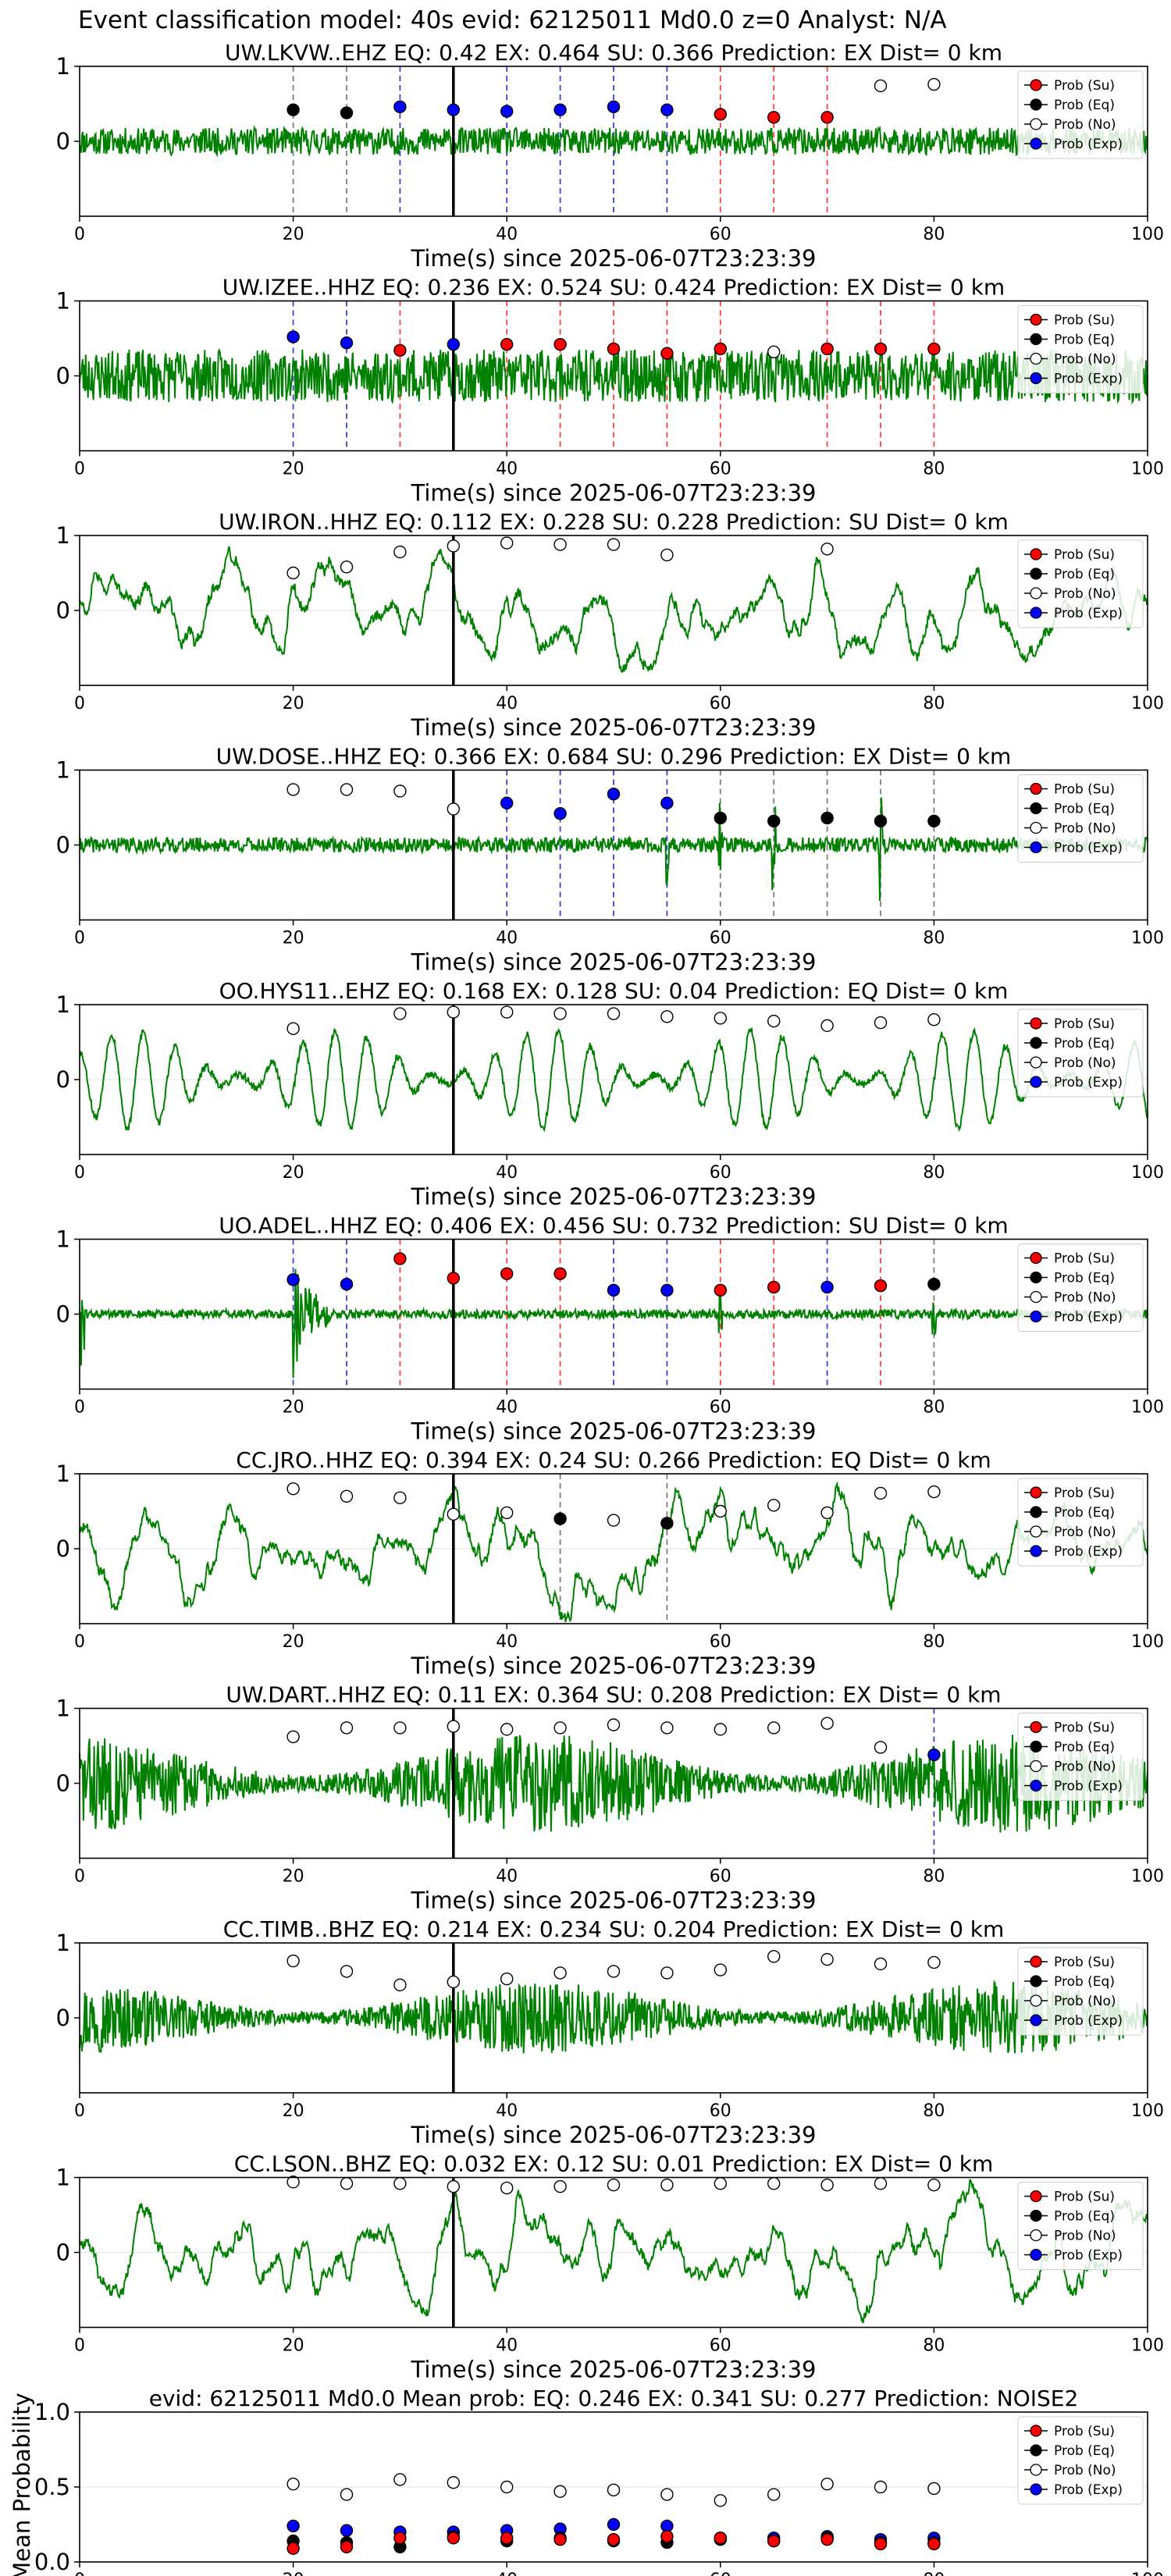  Describe the element at coordinates (934, 469) in the screenshot. I see `x-tick-label: 80` at that location.